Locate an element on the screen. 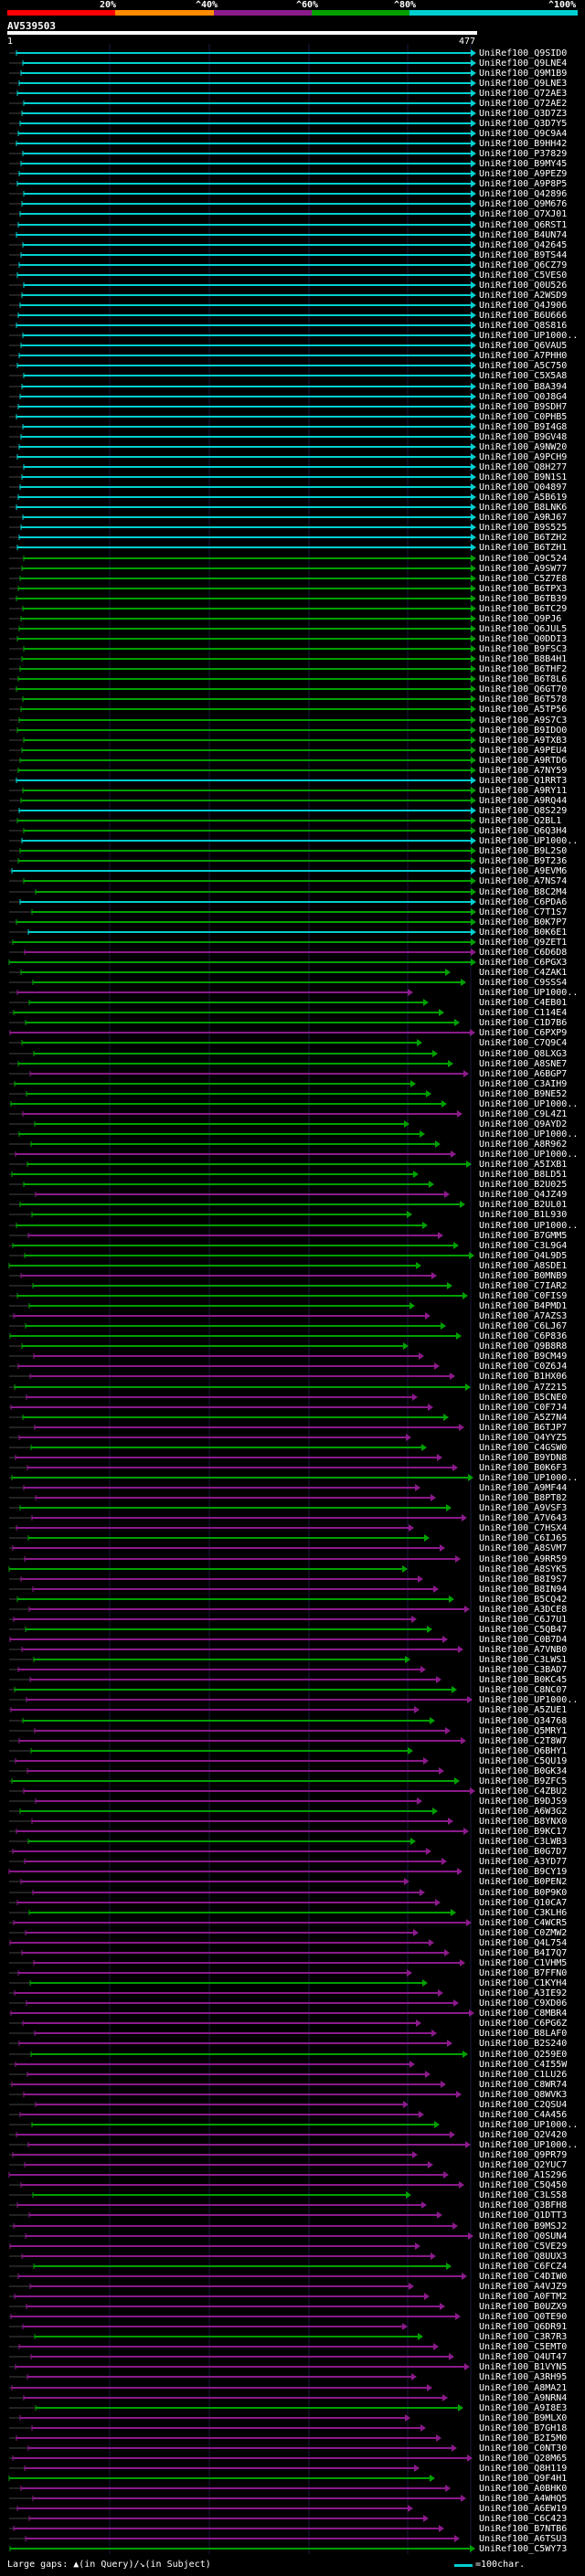 Image resolution: width=585 pixels, height=2576 pixels. hit-label: UniRef100_A3YD77 is located at coordinates (523, 1862).